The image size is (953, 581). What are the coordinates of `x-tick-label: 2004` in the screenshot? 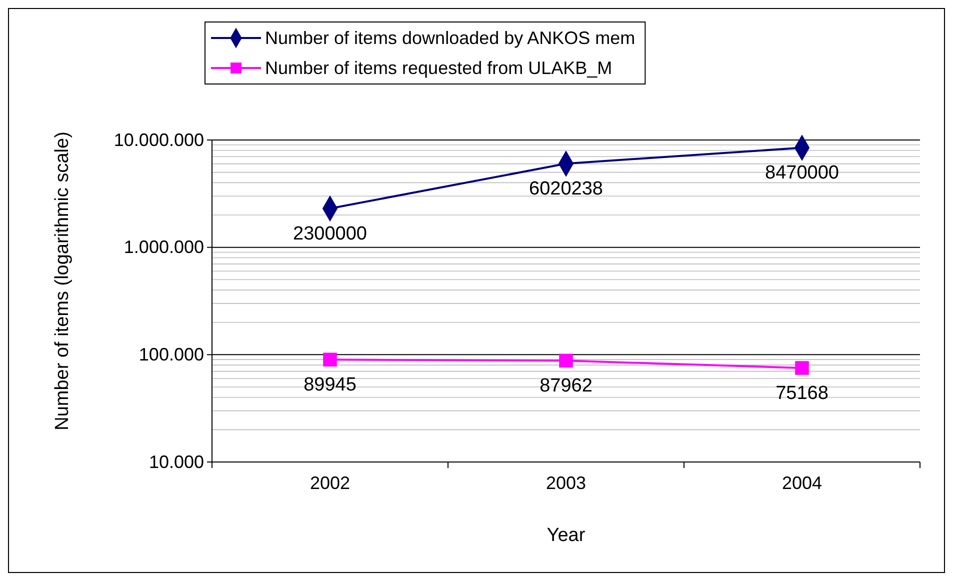 It's located at (802, 482).